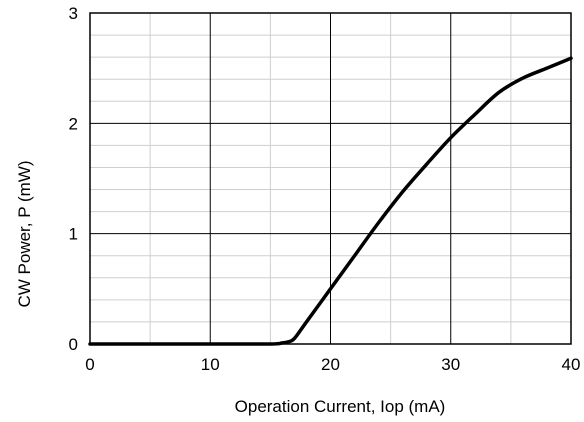 This screenshot has width=584, height=422. I want to click on x-tick-label: 0, so click(89, 364).